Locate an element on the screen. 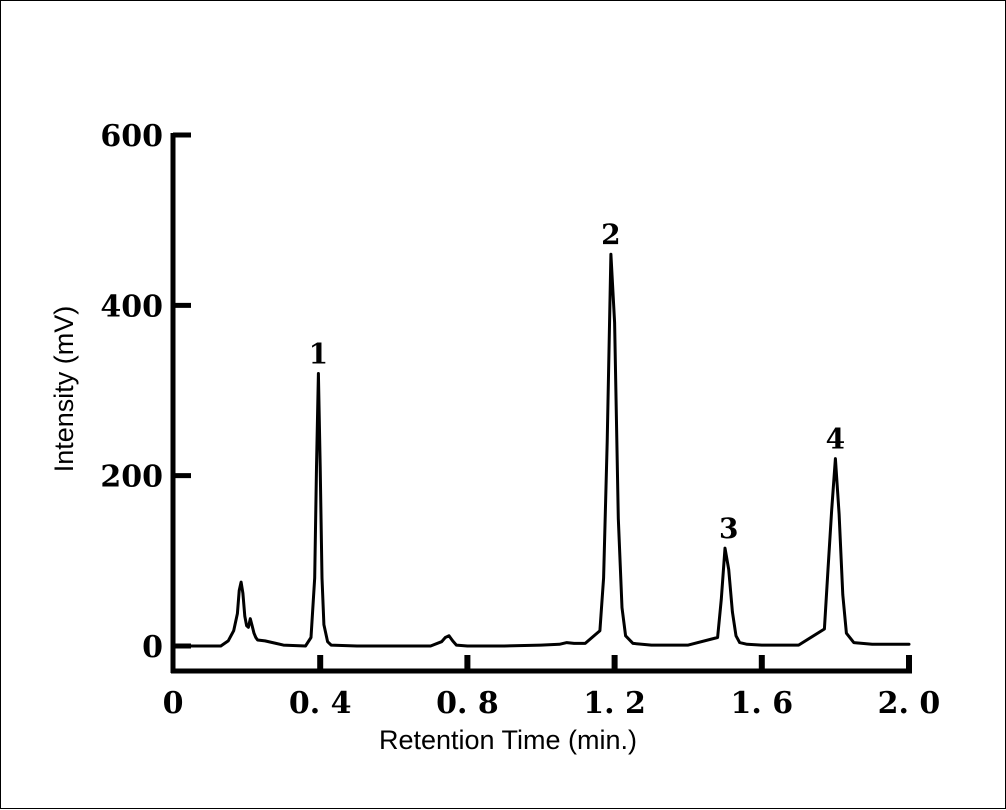  x-tick-label: 2. 0 is located at coordinates (909, 703).